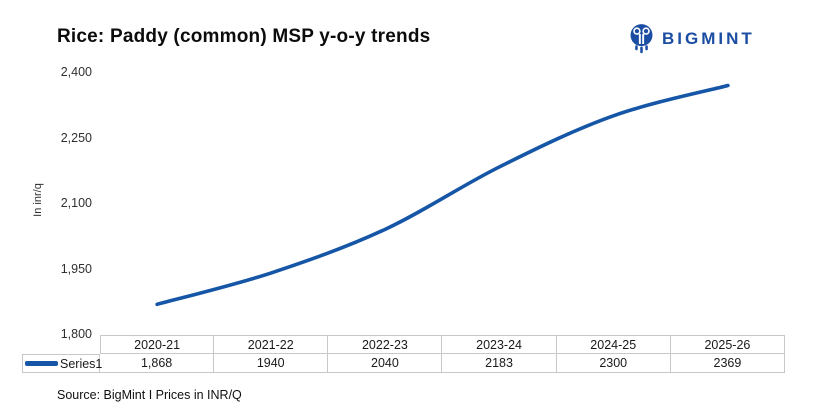 The height and width of the screenshot is (418, 837). I want to click on table-value-cell: 1,868, so click(157, 363).